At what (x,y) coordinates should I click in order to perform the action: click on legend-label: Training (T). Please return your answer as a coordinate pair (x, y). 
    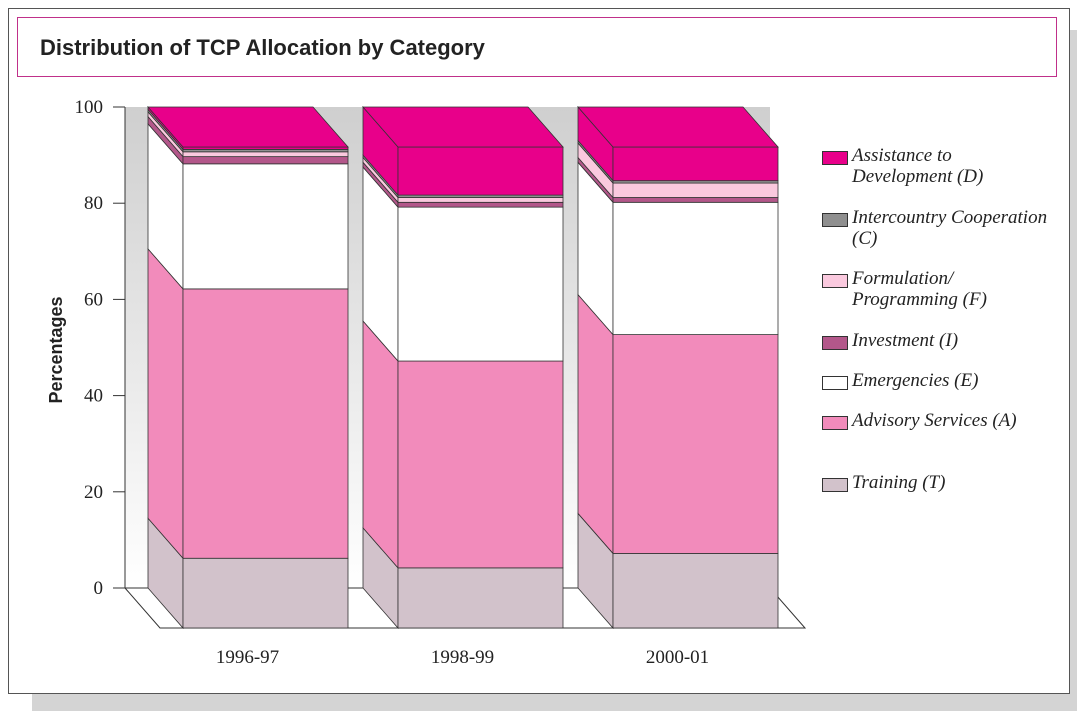
    Looking at the image, I should click on (899, 482).